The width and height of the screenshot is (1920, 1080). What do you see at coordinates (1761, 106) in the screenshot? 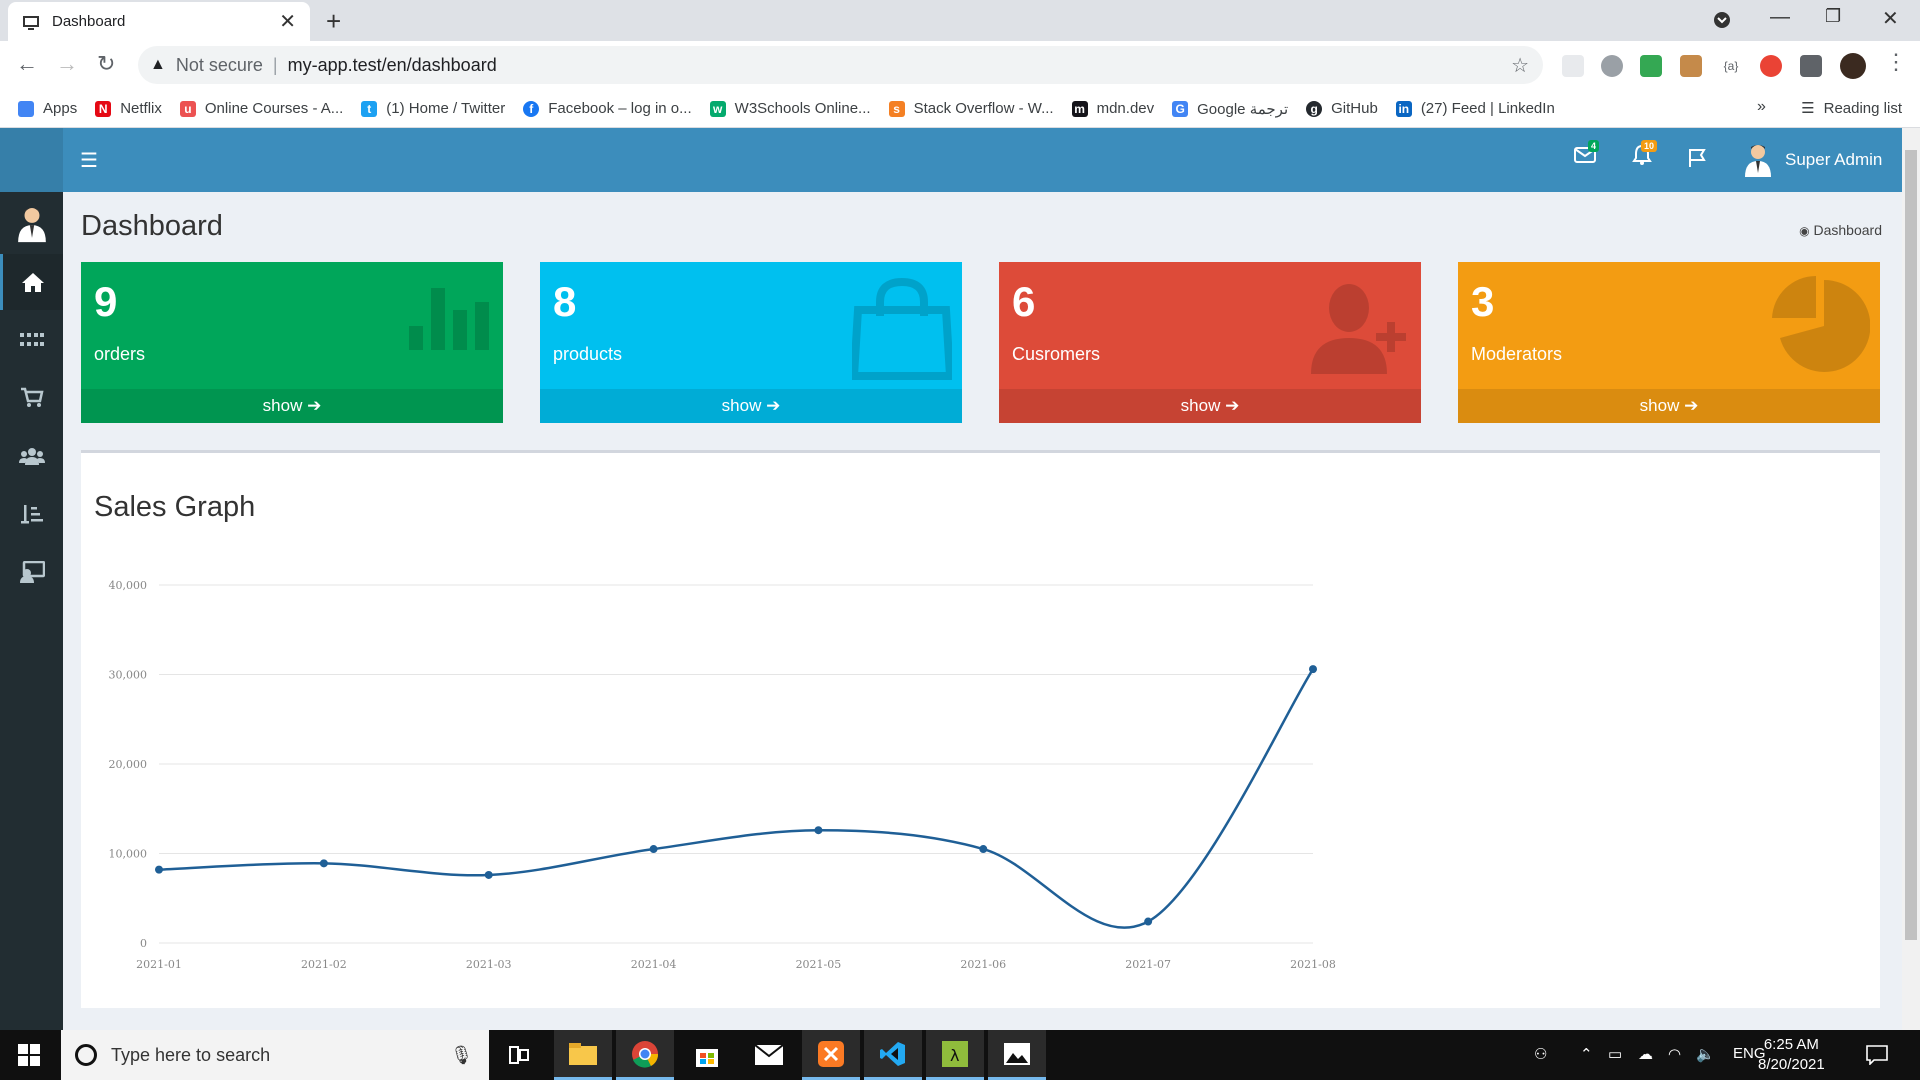
I see `more-bookmarks-icon: »` at bounding box center [1761, 106].